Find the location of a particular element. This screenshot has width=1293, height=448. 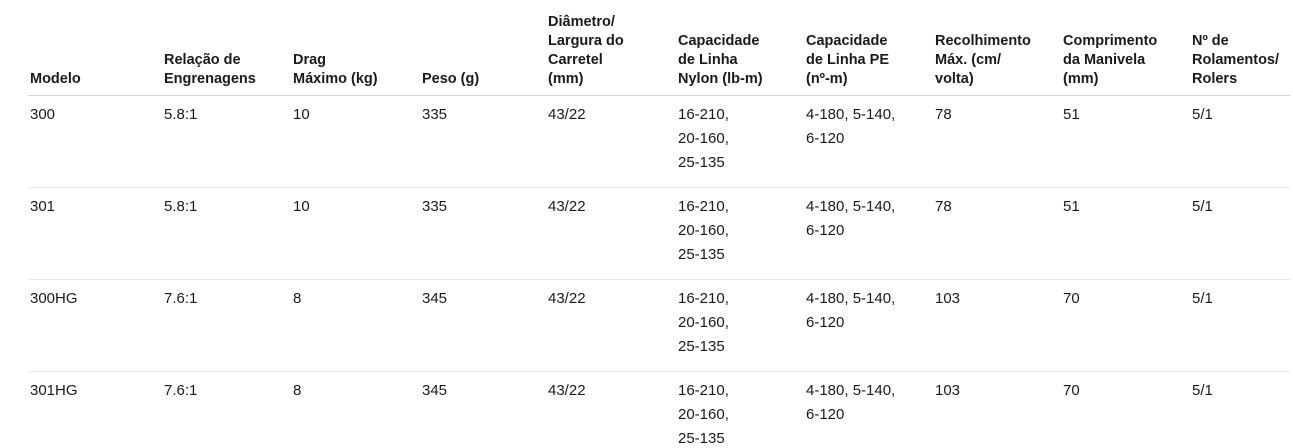

column-header: Recolhimento Máx. (cm/ volta) is located at coordinates (997, 48).